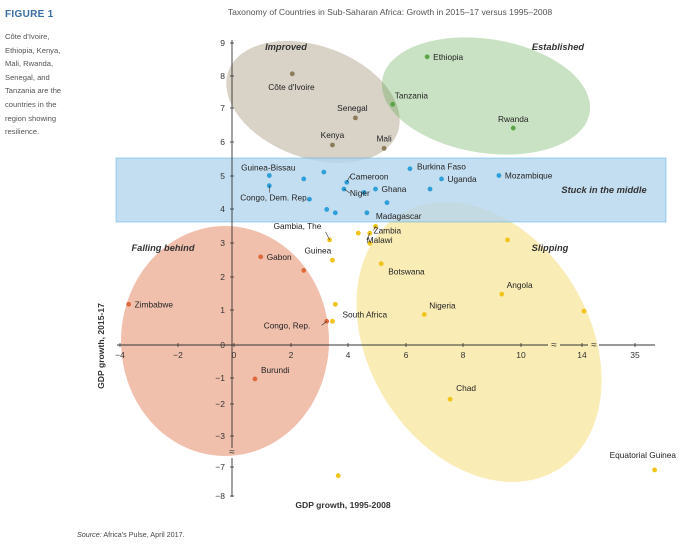  Describe the element at coordinates (313, 102) in the screenshot. I see `region-improved` at that location.